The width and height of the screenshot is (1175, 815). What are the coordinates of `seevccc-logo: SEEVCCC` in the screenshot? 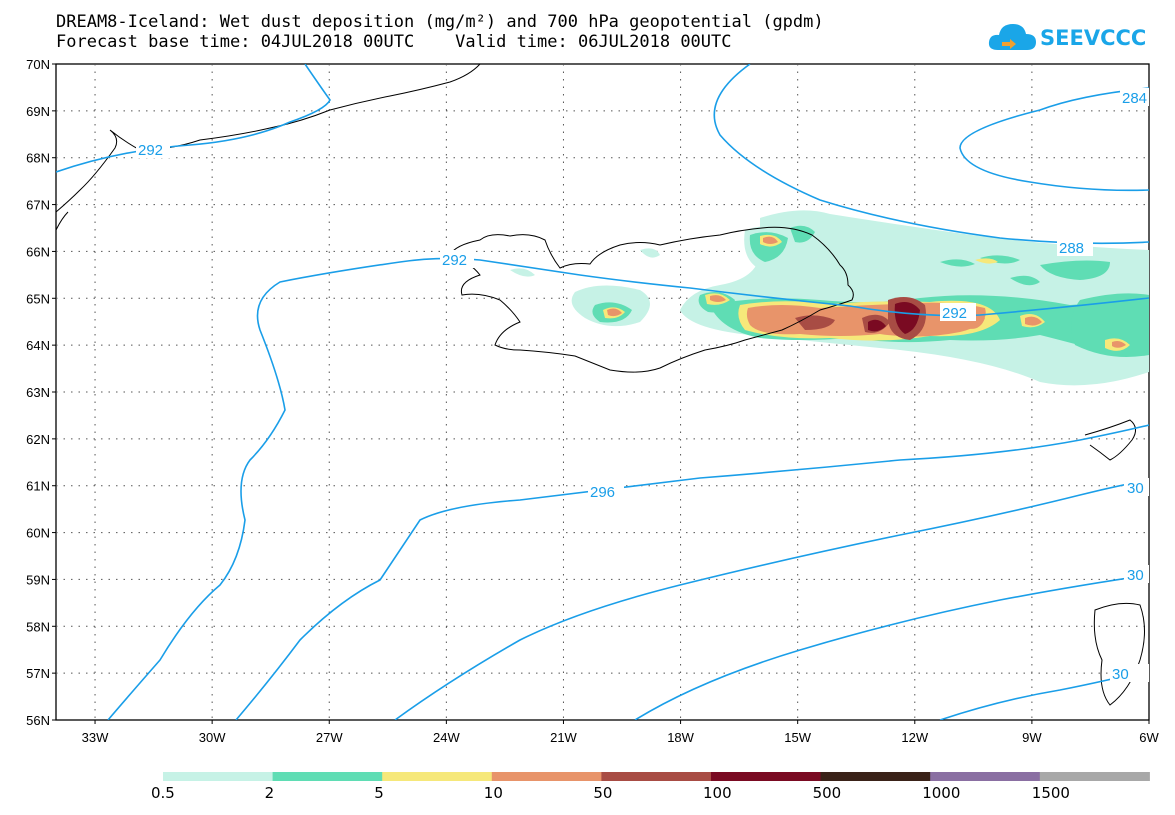 It's located at (1068, 40).